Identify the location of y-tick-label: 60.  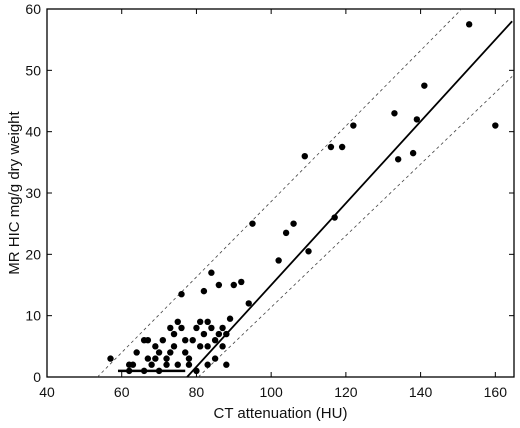
(33, 9).